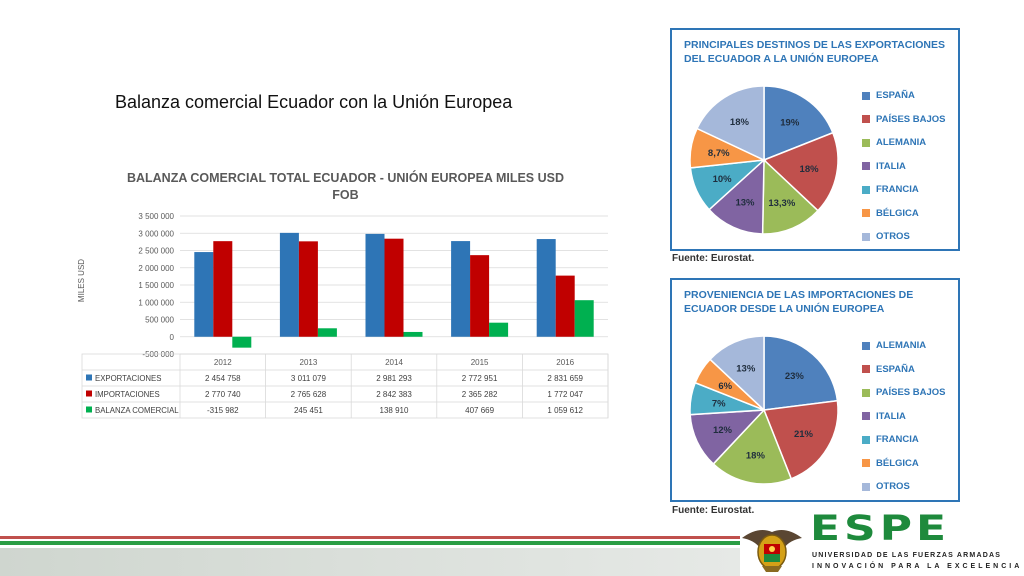 Image resolution: width=1024 pixels, height=576 pixels. I want to click on bar-exportaciones-2012, so click(204, 294).